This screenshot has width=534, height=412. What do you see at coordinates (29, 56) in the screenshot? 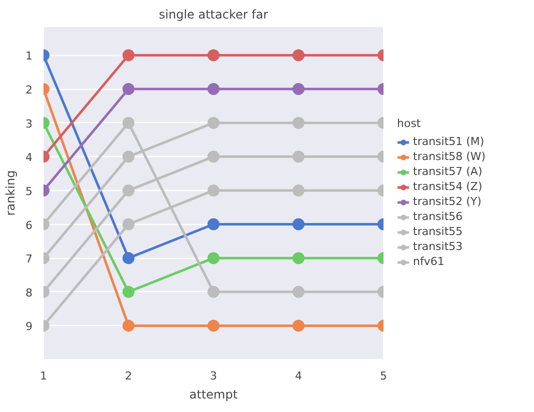
I see `y-tick-label: 1` at bounding box center [29, 56].